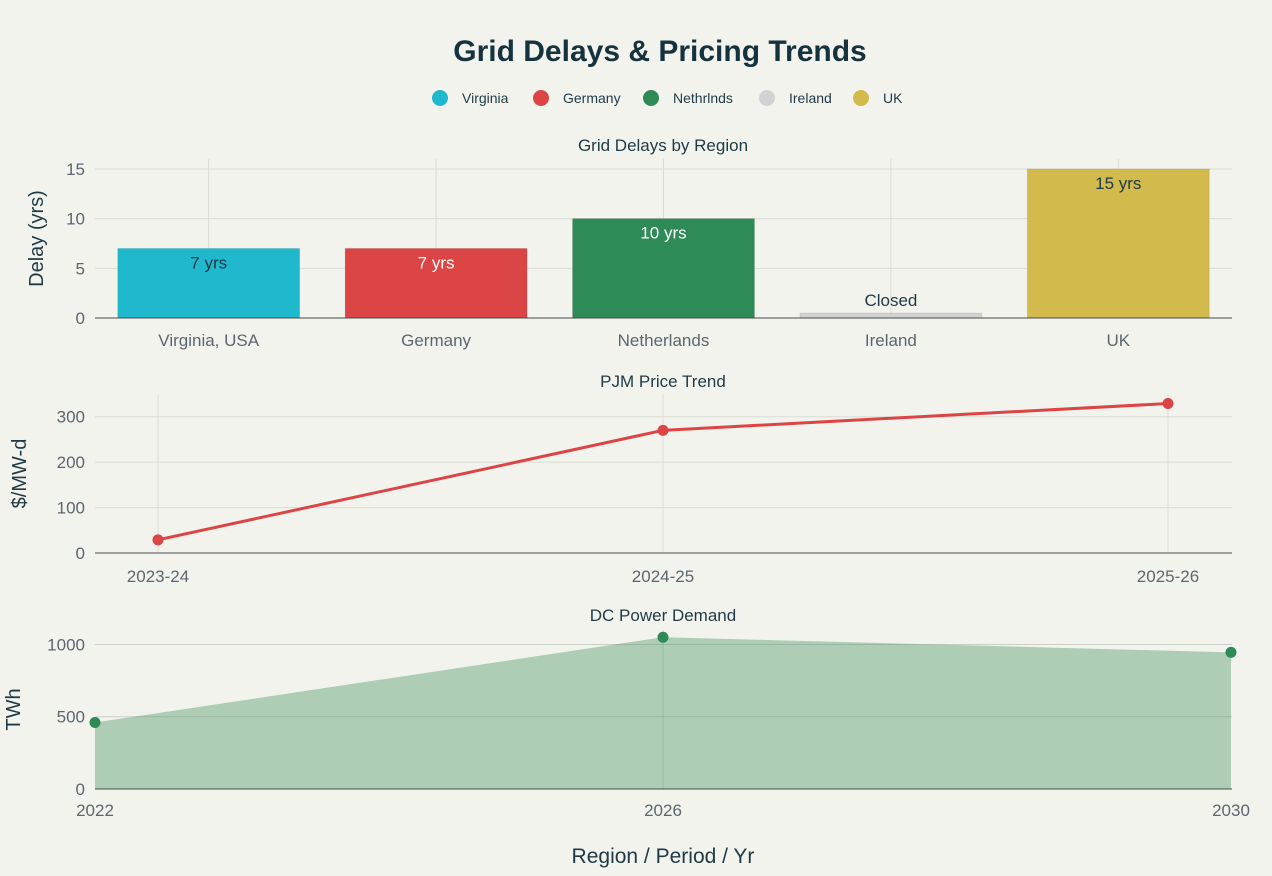 Image resolution: width=1272 pixels, height=876 pixels. Describe the element at coordinates (663, 856) in the screenshot. I see `x-axis-title: Region / Period / Yr` at that location.